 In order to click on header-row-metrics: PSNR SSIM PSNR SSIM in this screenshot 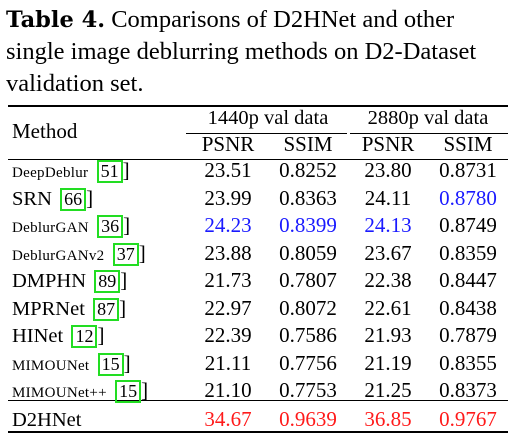, I will do `click(258, 144)`.